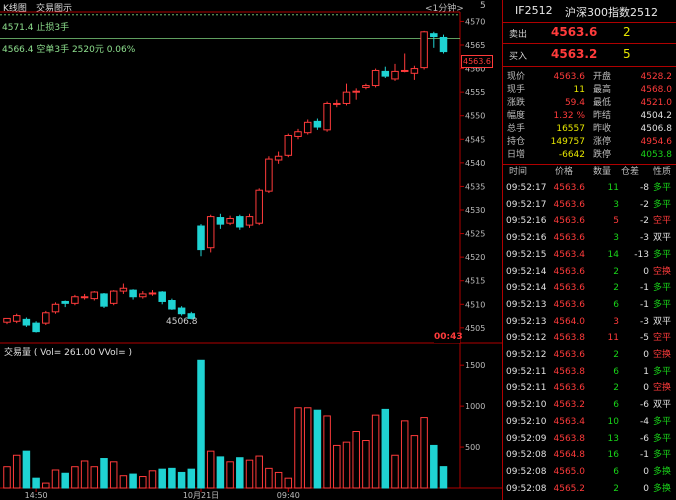 The width and height of the screenshot is (676, 500). Describe the element at coordinates (602, 155) in the screenshot. I see `stat-label: 跌停` at that location.